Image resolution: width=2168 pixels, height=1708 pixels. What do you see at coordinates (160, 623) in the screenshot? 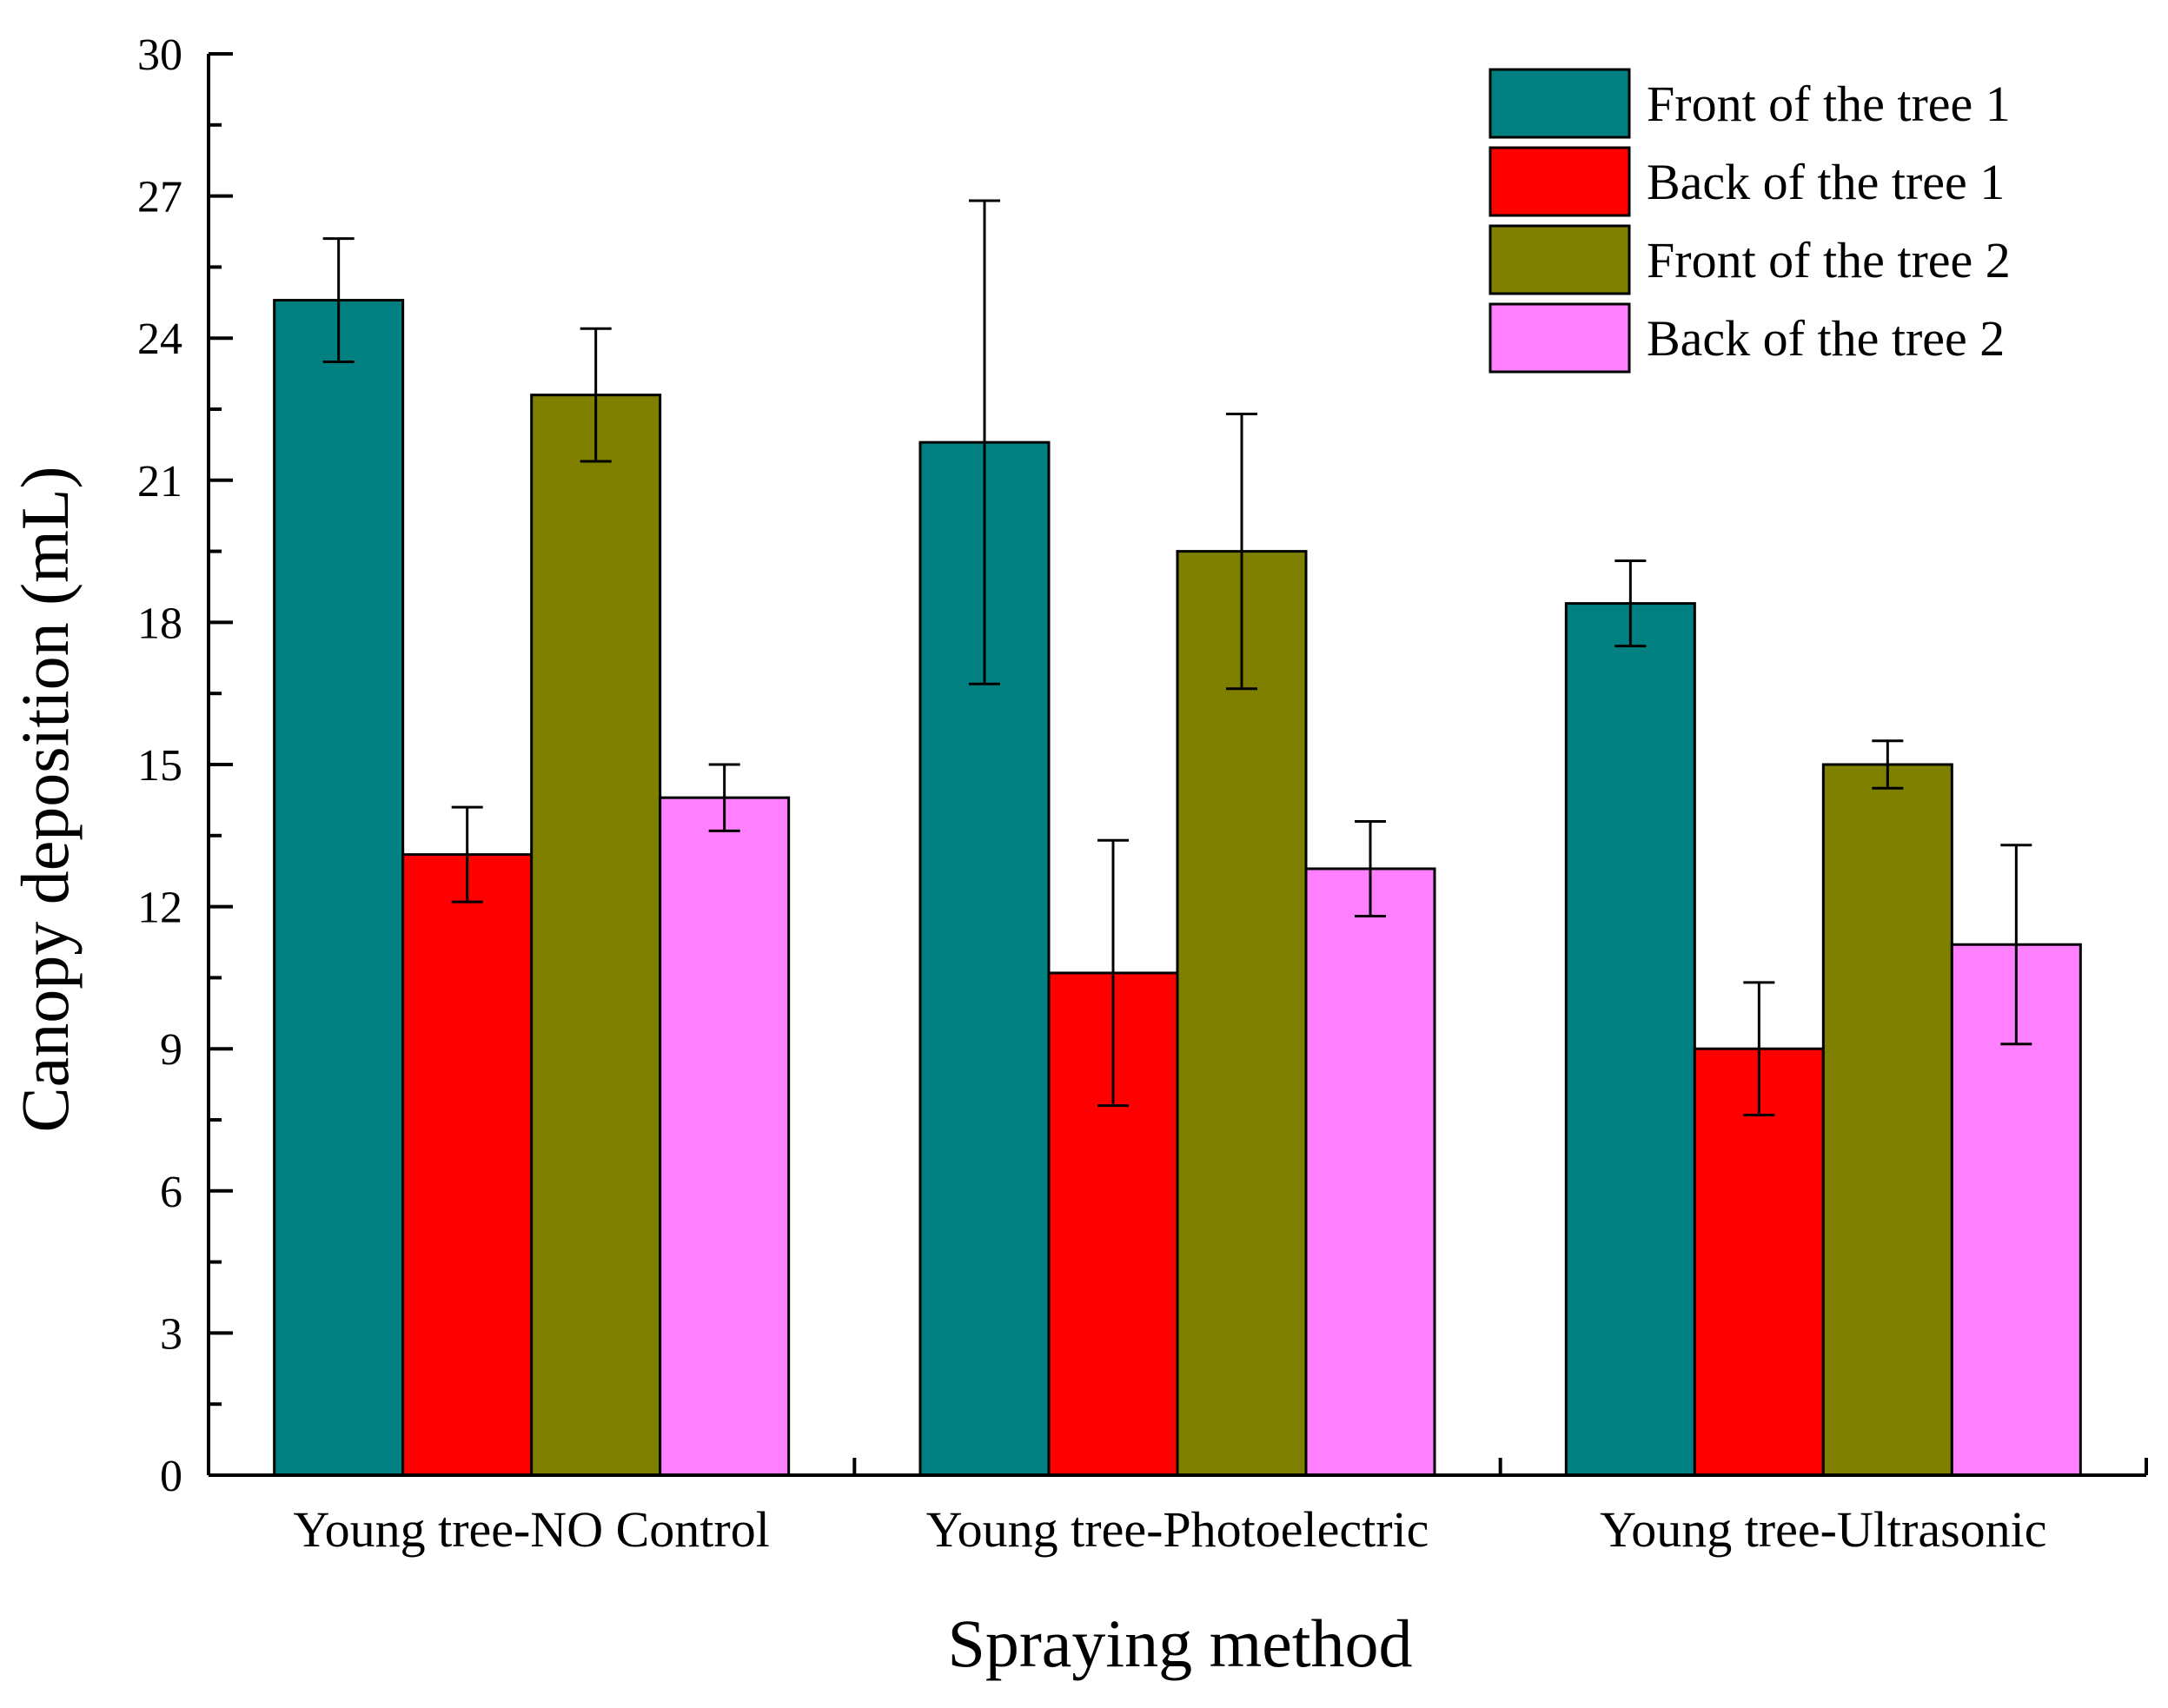
I see `y-tick-label: 18` at bounding box center [160, 623].